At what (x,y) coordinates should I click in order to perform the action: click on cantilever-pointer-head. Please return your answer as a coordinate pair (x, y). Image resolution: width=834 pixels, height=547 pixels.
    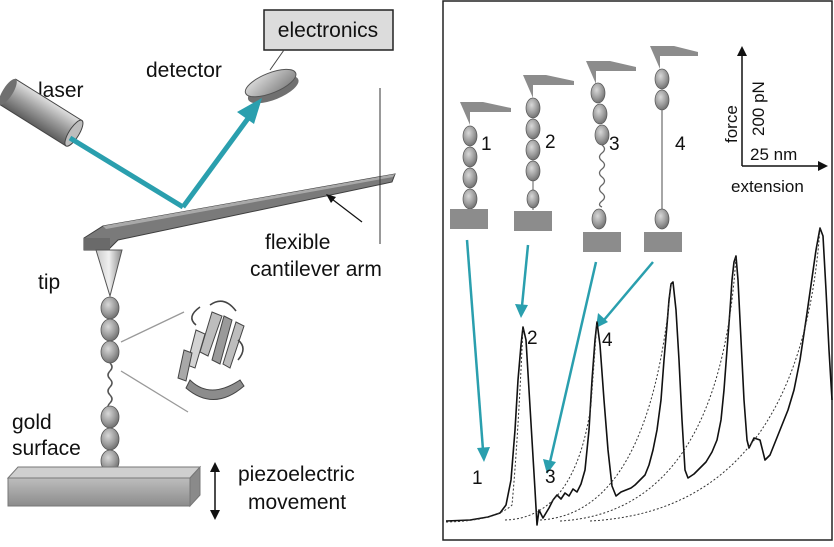
    Looking at the image, I should click on (331, 198).